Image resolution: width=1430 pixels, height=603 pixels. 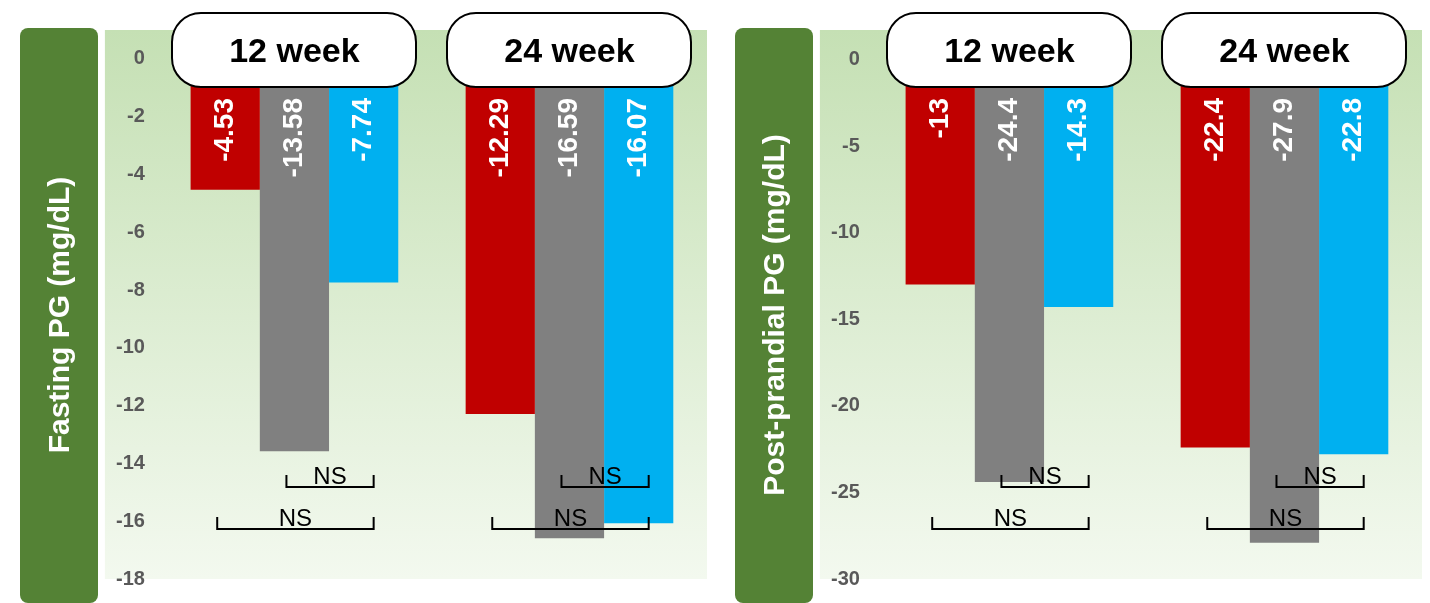 I want to click on y-tick-label: -15, so click(x=845, y=317).